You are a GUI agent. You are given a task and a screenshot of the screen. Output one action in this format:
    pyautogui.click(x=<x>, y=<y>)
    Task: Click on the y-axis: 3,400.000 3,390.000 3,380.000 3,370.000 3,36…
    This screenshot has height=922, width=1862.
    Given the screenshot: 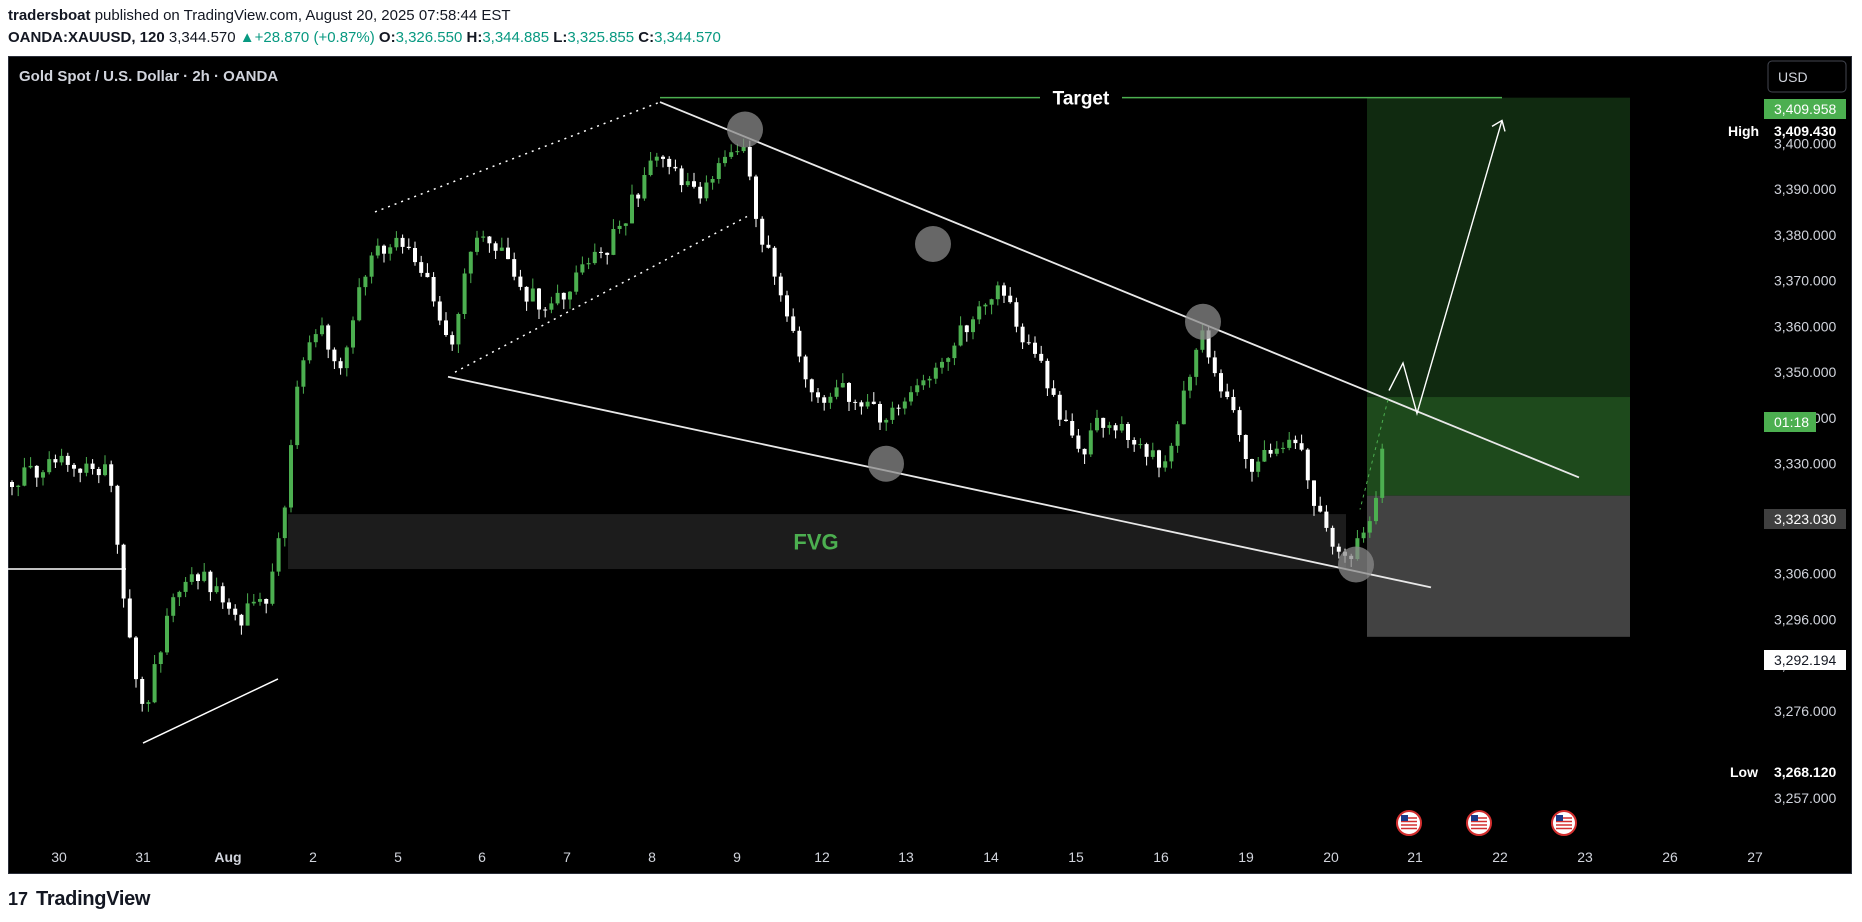 What is the action you would take?
    pyautogui.click(x=1805, y=470)
    